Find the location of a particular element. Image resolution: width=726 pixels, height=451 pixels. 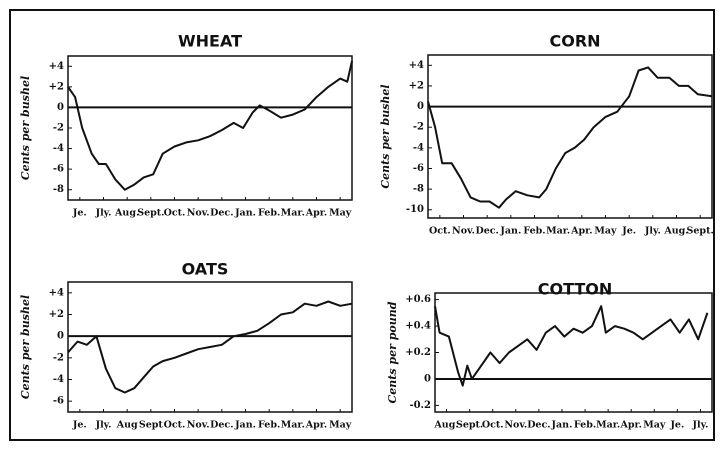

y-tick-label: +0.6 is located at coordinates (418, 299).